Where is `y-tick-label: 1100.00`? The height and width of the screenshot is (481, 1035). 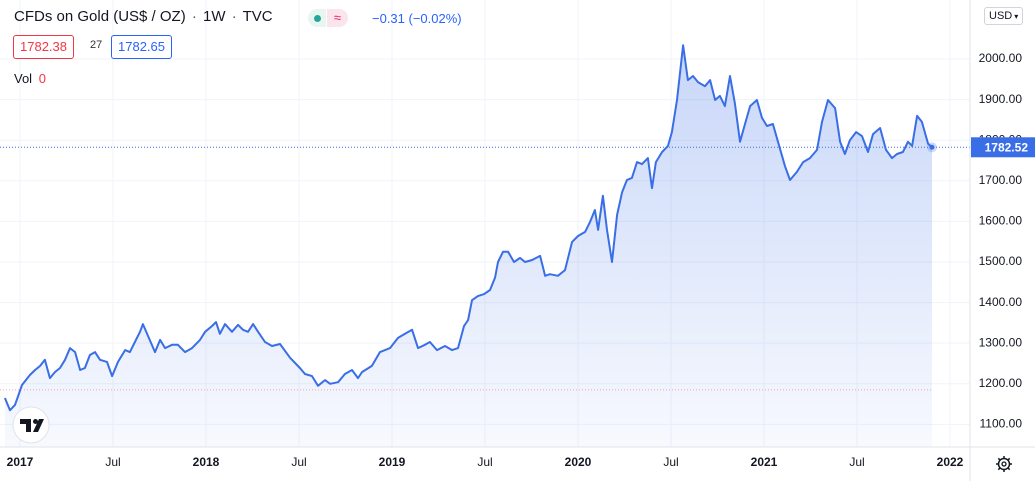
y-tick-label: 1100.00 is located at coordinates (1001, 424).